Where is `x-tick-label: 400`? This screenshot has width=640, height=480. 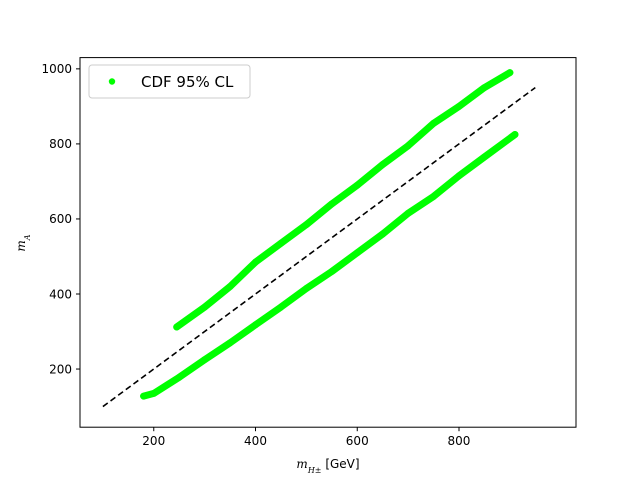 x-tick-label: 400 is located at coordinates (255, 441).